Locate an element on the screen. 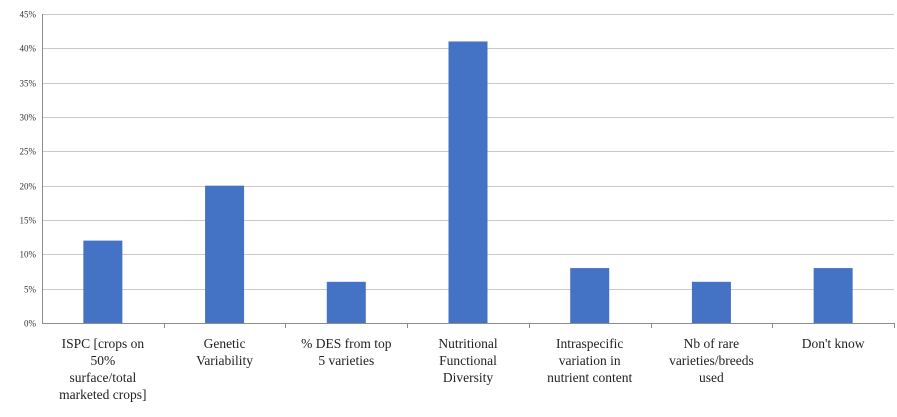 This screenshot has width=897, height=417. x-category-label: Diversity is located at coordinates (468, 377).